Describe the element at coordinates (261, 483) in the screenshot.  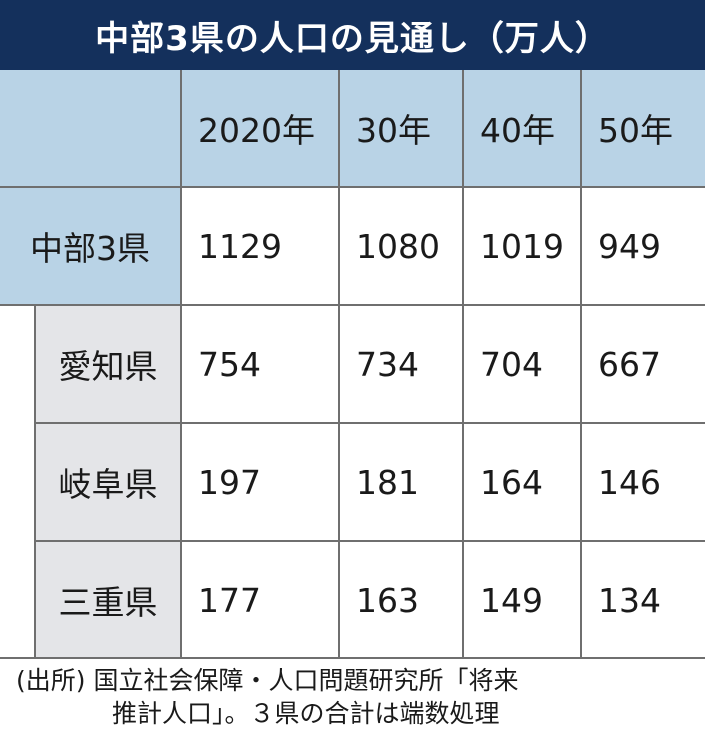
I see `table-cell: 197` at that location.